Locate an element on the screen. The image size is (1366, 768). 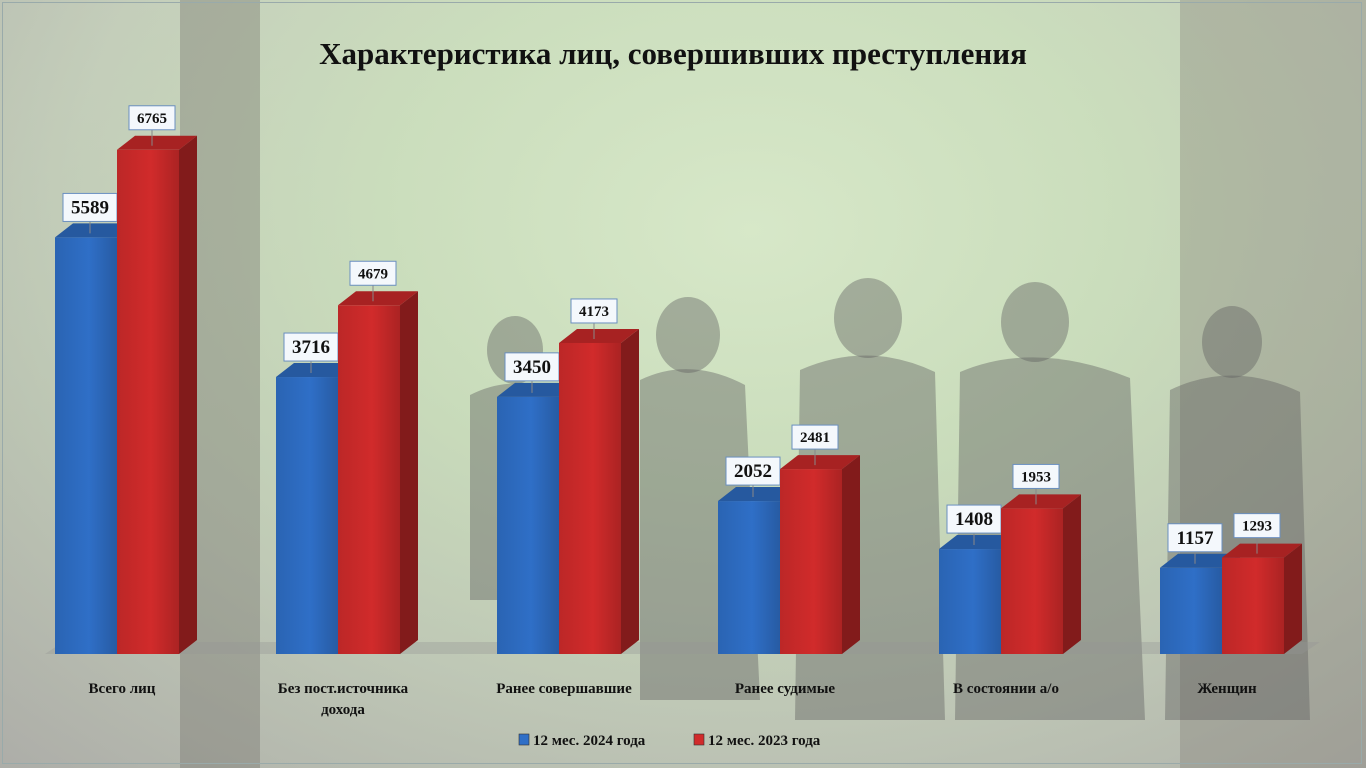
data-label: 4173 is located at coordinates (594, 311).